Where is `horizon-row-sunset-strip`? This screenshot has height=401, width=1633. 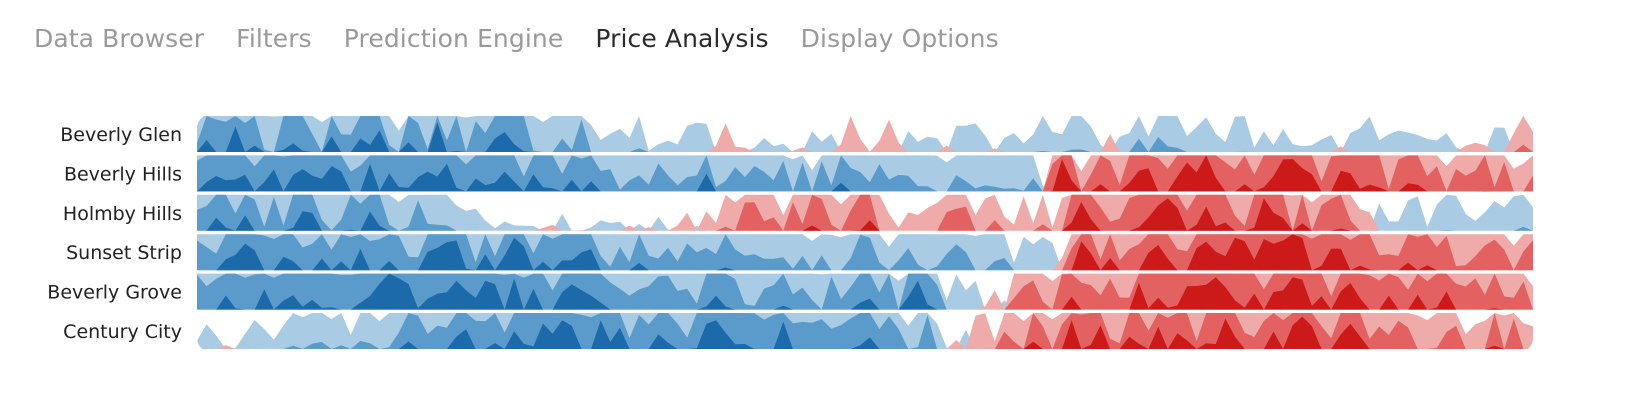
horizon-row-sunset-strip is located at coordinates (865, 252).